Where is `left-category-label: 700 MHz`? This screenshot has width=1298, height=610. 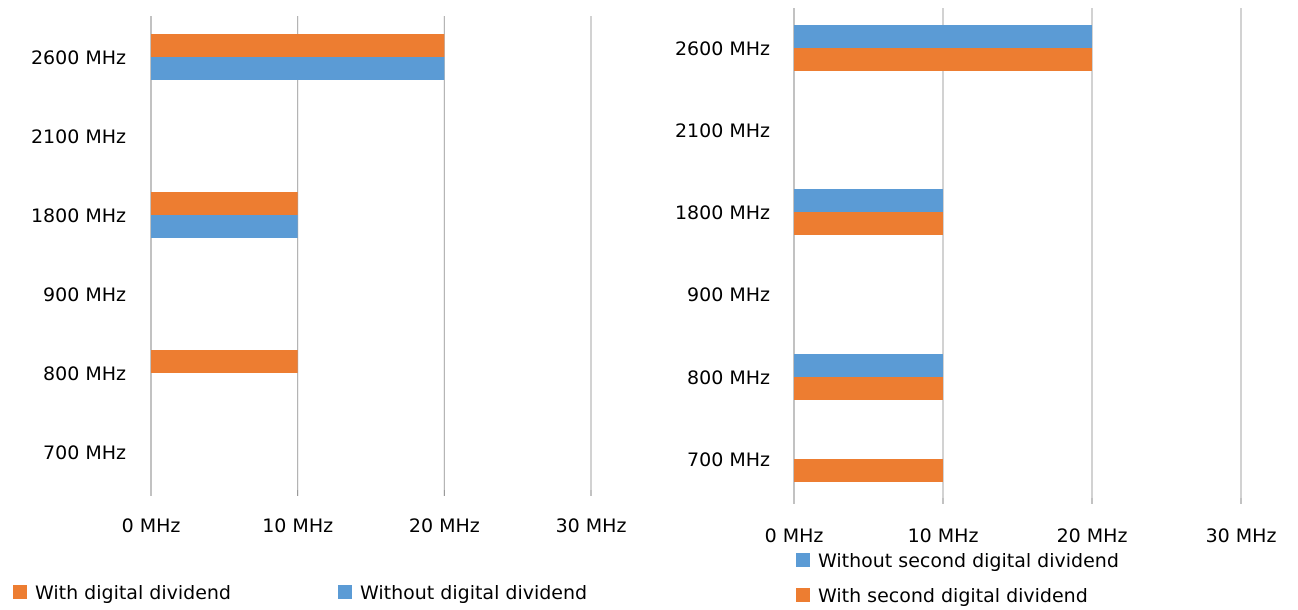 left-category-label: 700 MHz is located at coordinates (84, 453).